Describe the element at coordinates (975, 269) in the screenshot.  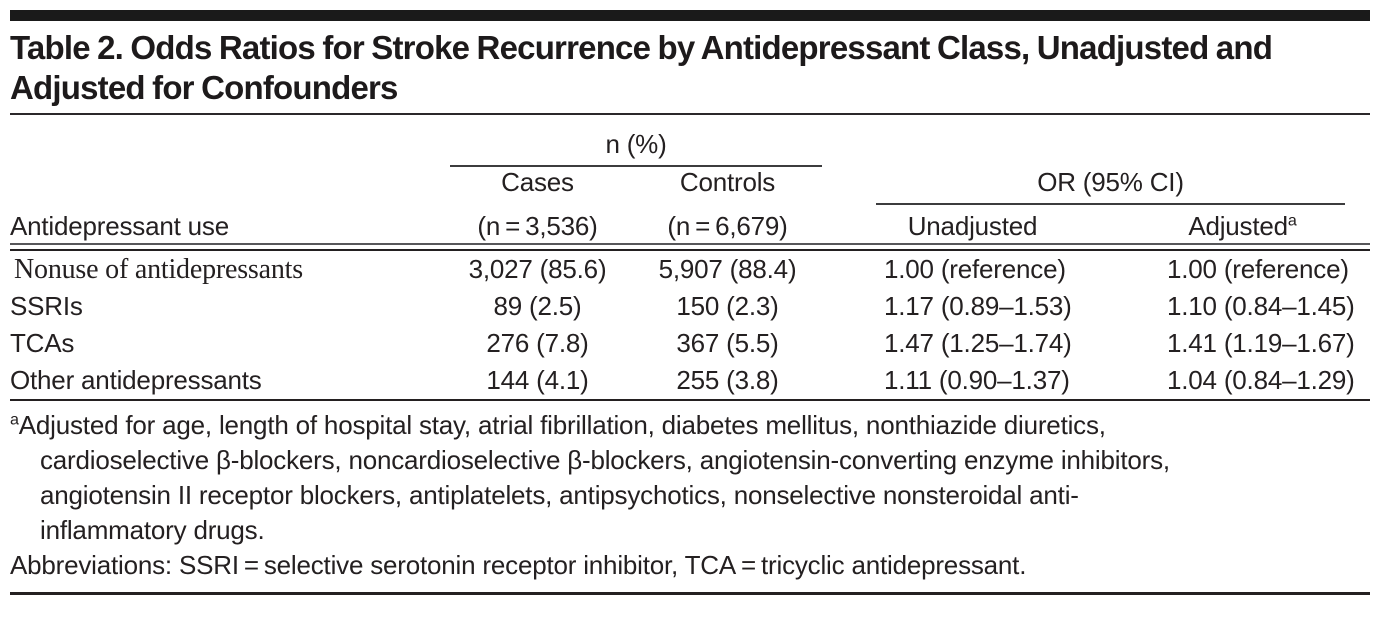
I see `cell-unadjusted-or: 1.00 (reference)` at that location.